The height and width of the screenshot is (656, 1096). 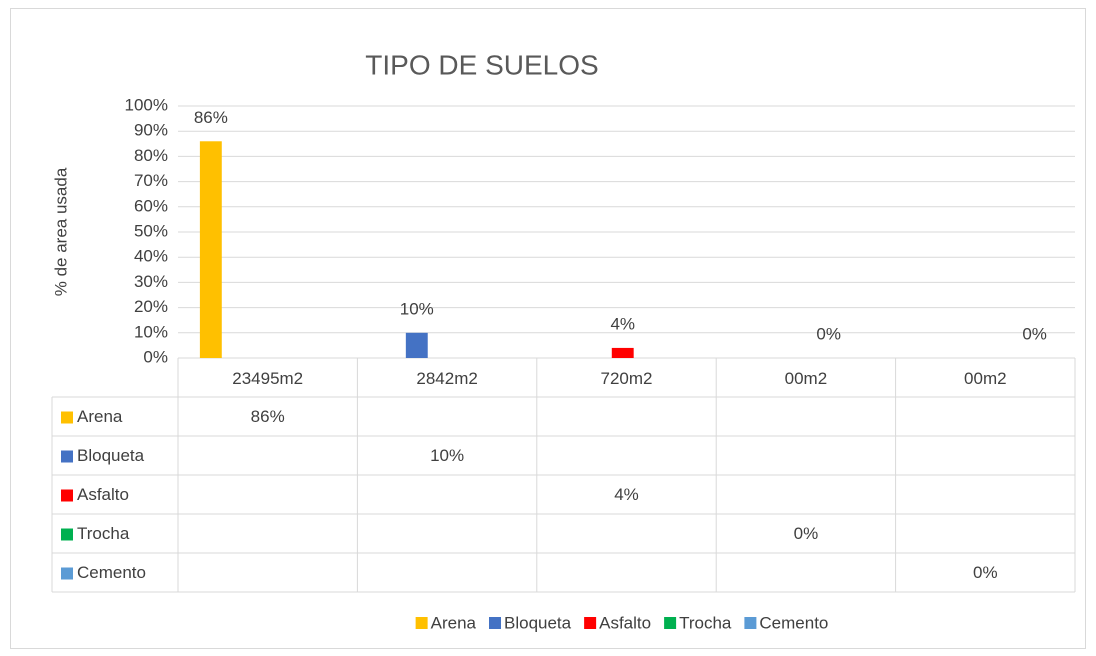 I want to click on data-label: 4%, so click(x=622, y=323).